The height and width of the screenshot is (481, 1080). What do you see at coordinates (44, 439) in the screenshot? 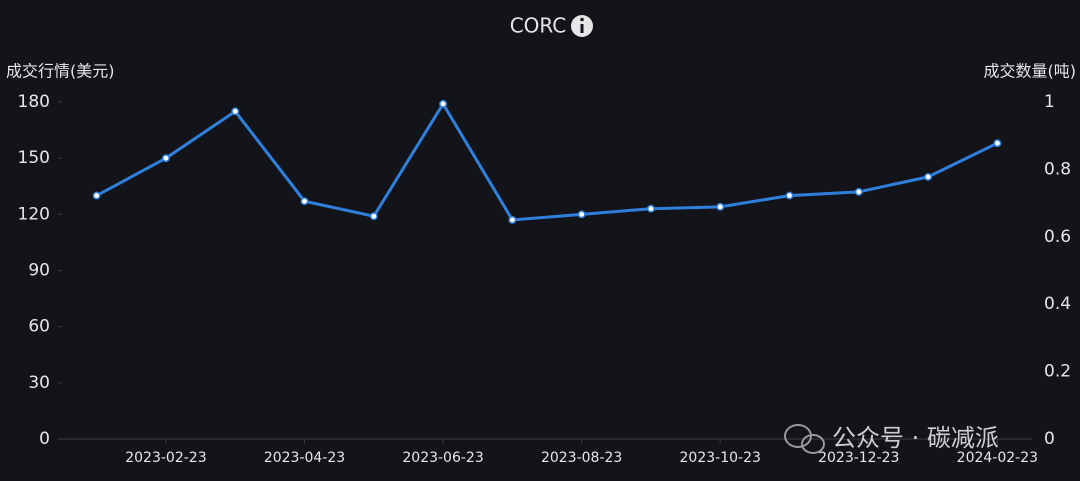
I see `y-tick-label: 0` at bounding box center [44, 439].